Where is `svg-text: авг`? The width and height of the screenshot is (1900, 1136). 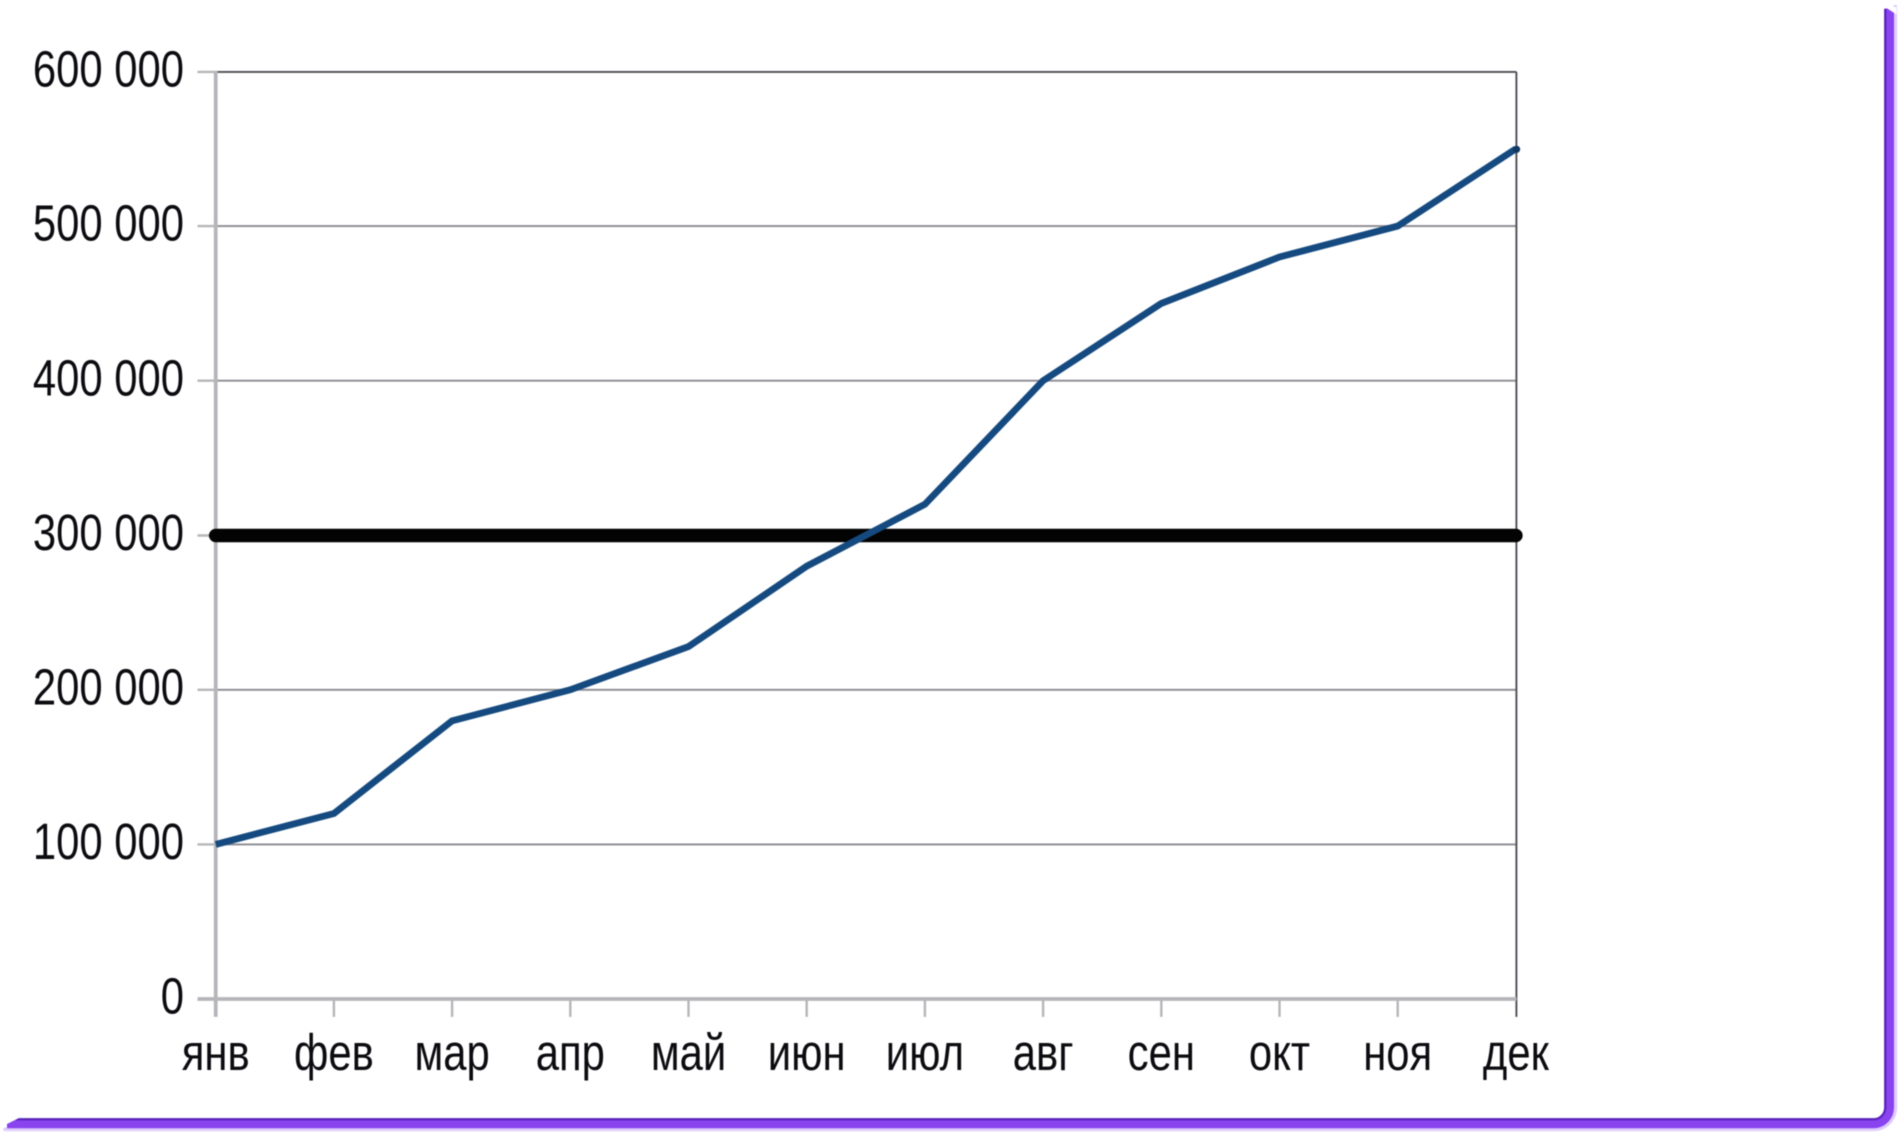
svg-text: авг is located at coordinates (1043, 1052).